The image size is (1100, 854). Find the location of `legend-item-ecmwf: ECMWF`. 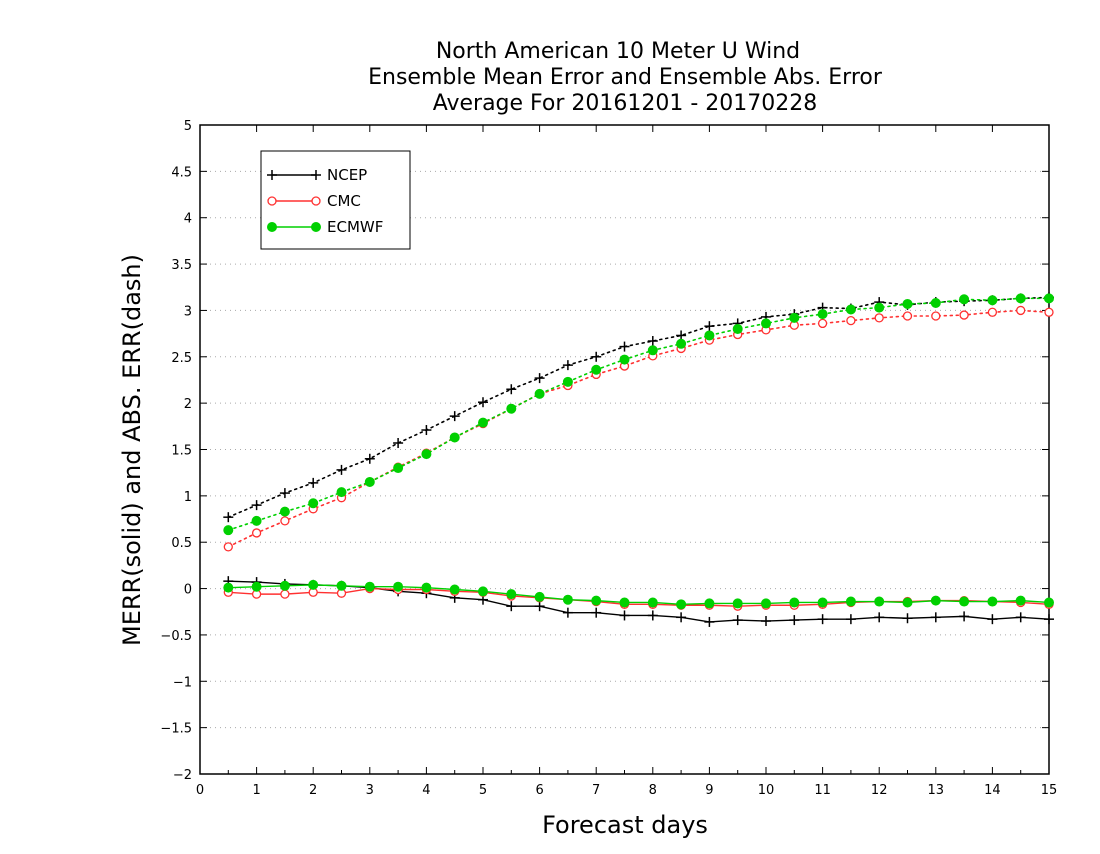

legend-item-ecmwf: ECMWF is located at coordinates (325, 227).